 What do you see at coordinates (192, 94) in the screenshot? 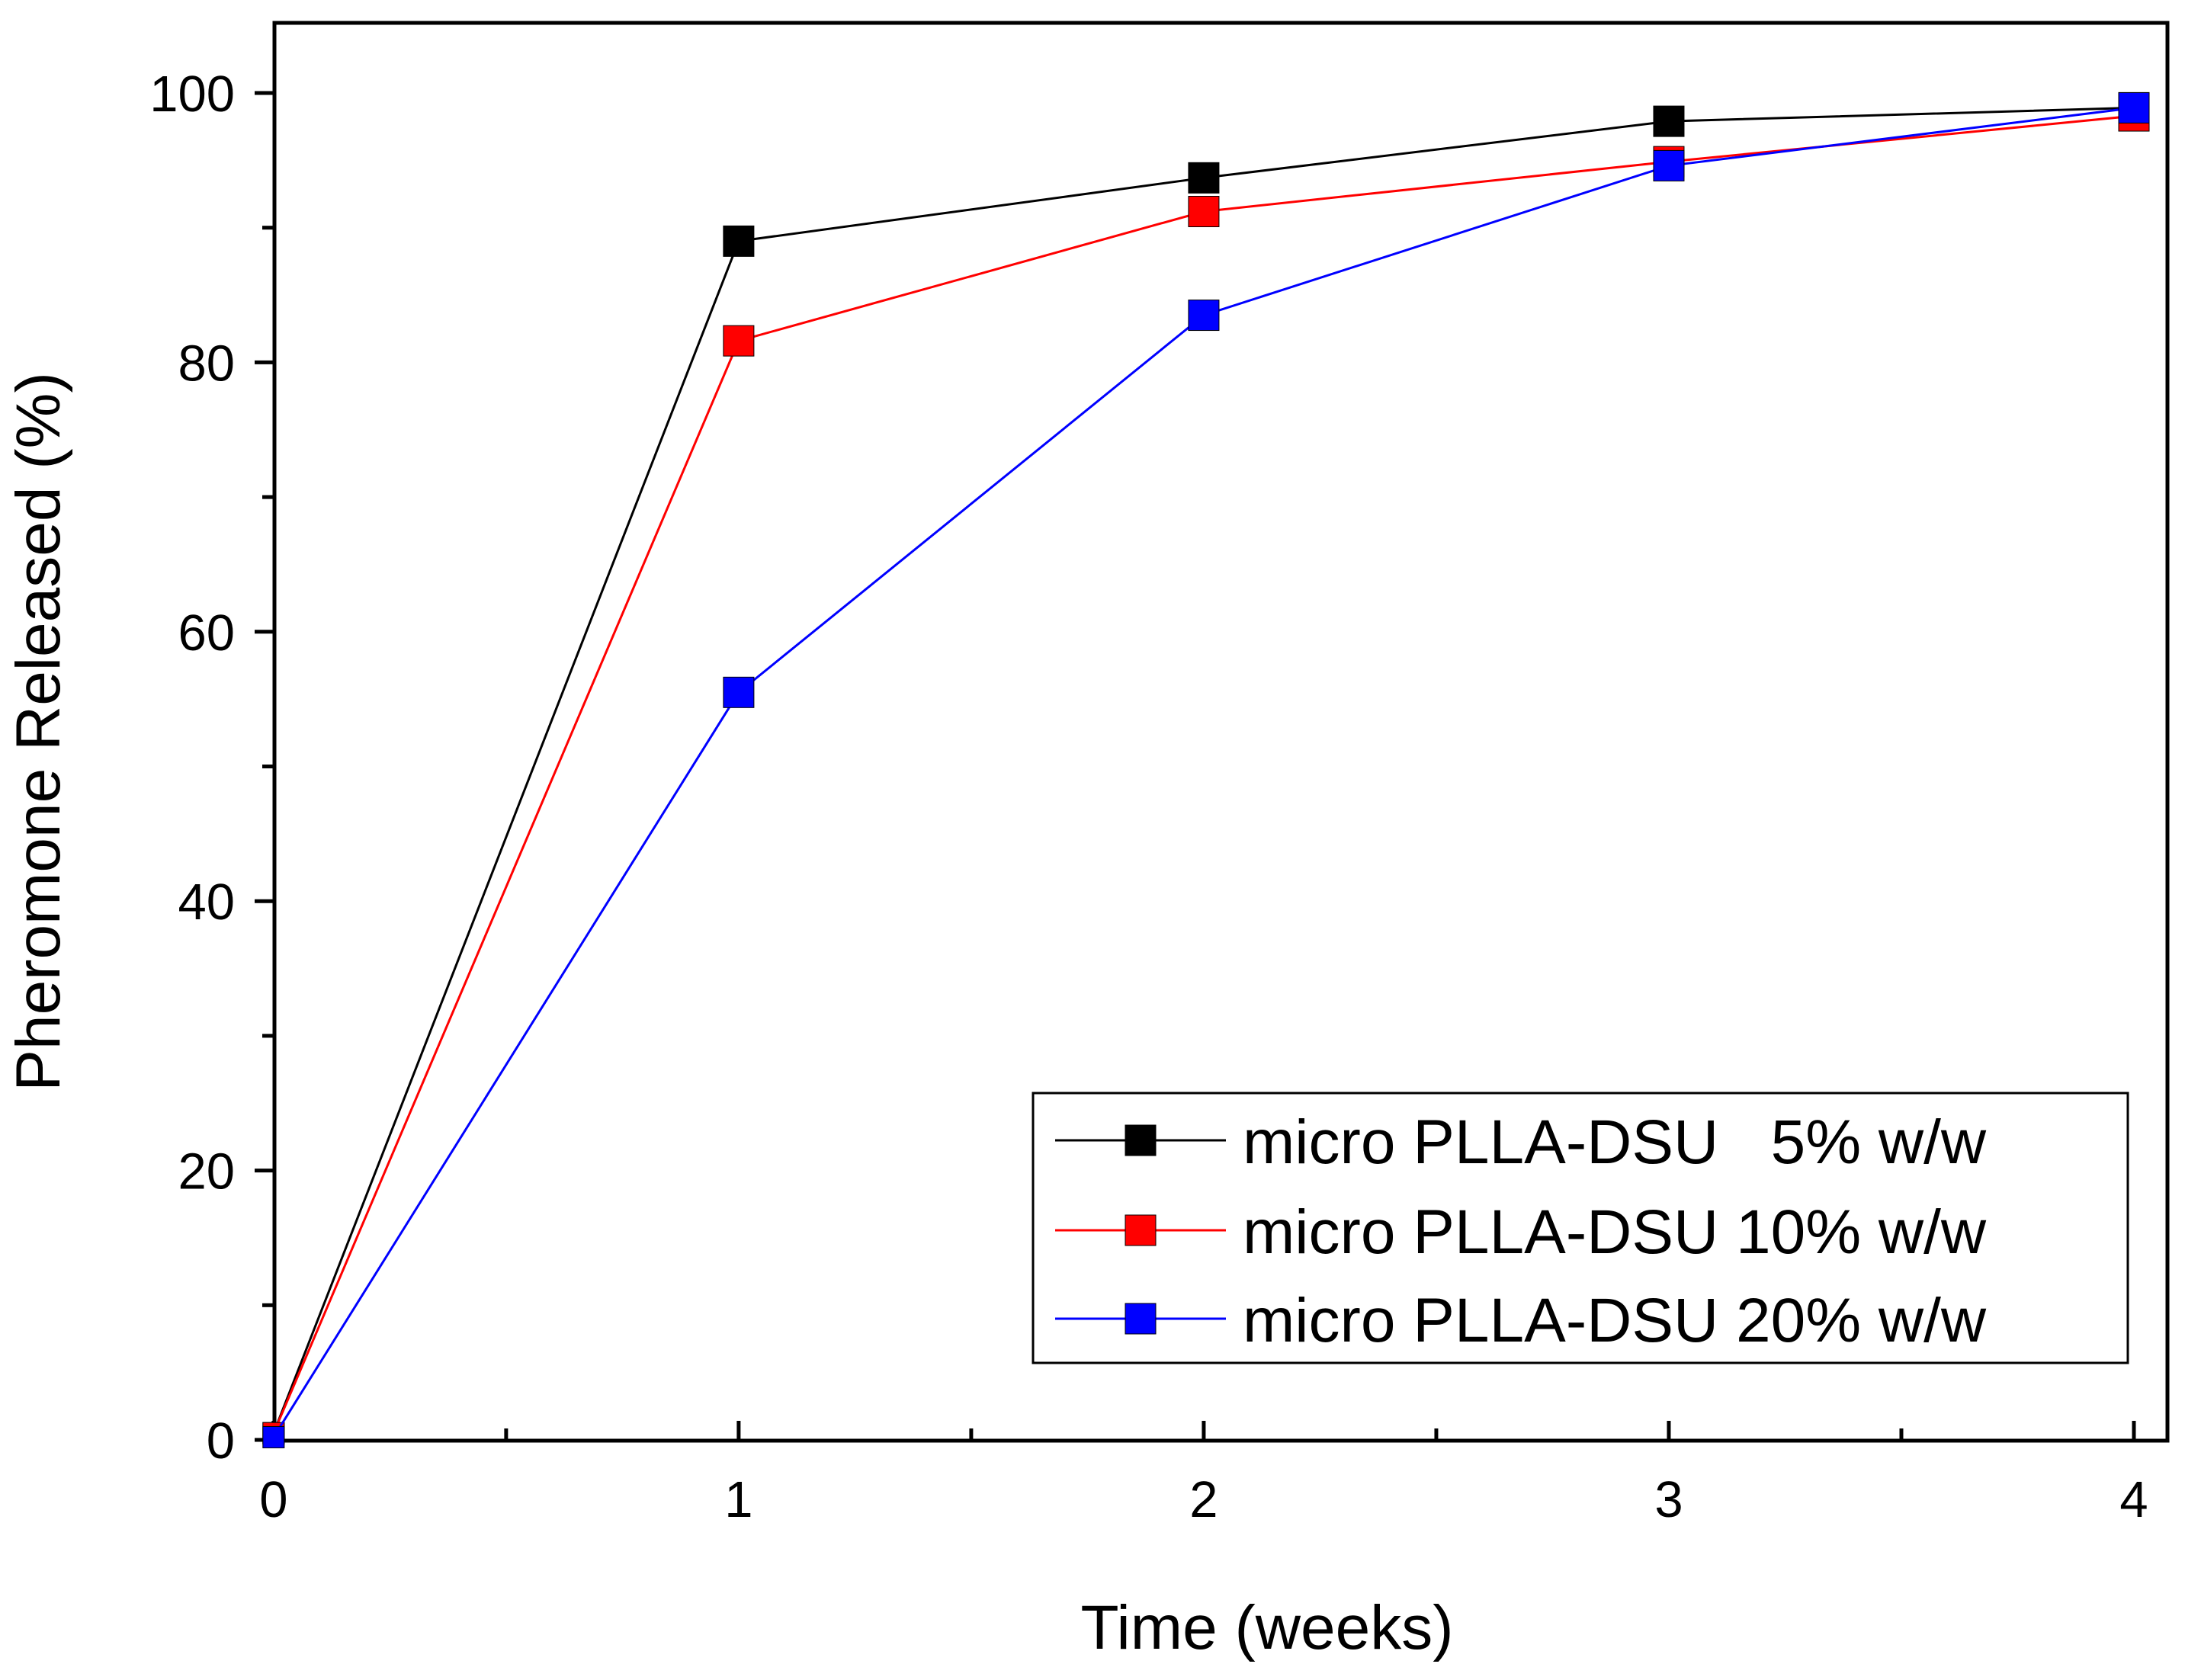
I see `y-tick-label: 100` at bounding box center [192, 94].